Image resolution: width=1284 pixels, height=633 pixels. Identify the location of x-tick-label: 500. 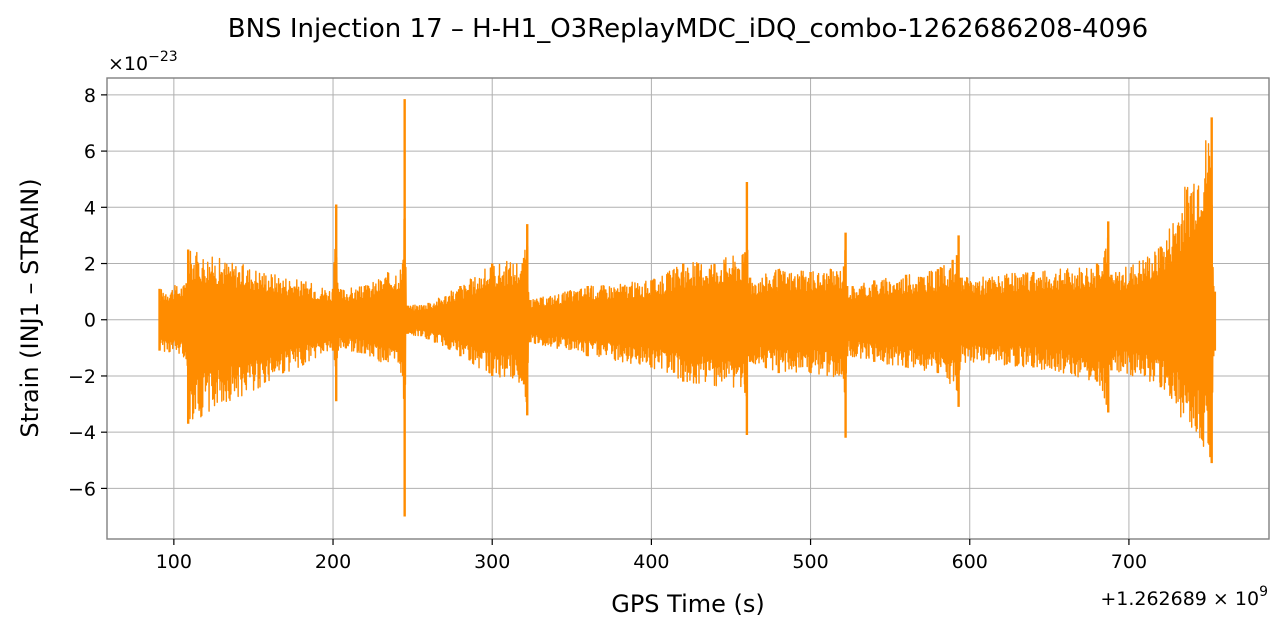
(810, 562).